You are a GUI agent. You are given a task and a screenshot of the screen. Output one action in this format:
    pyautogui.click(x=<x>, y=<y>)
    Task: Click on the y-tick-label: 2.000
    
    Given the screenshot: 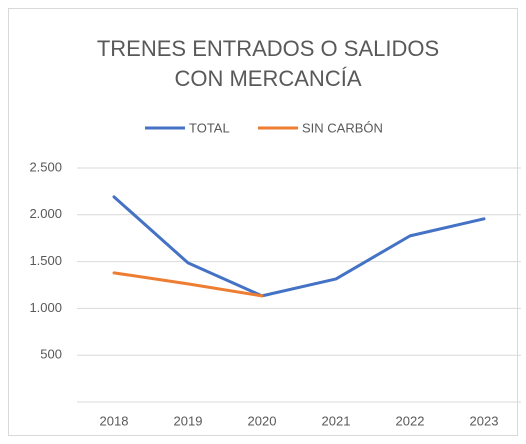 What is the action you would take?
    pyautogui.click(x=45, y=213)
    